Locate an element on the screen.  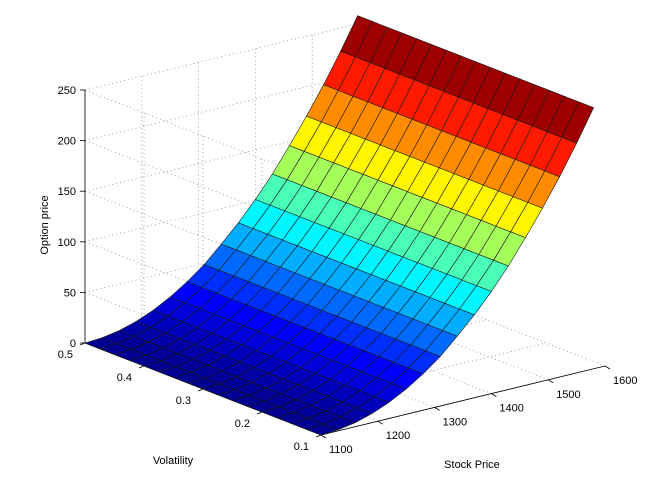
x-tick-label: 1400 is located at coordinates (511, 409).